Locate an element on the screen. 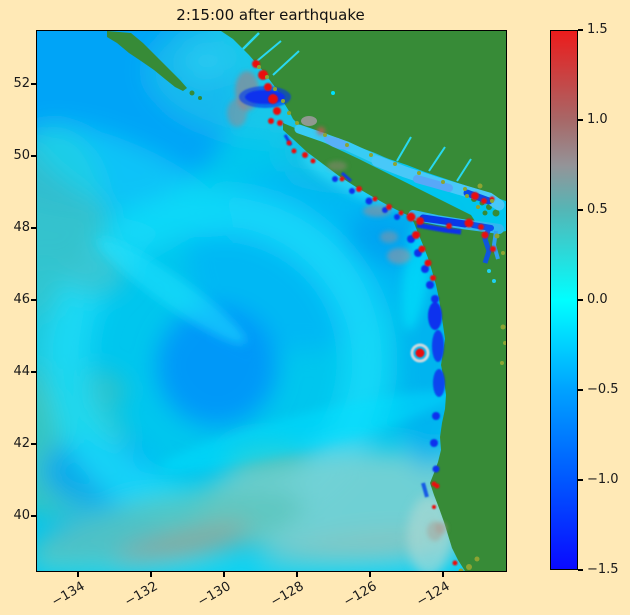 This screenshot has height=615, width=630. fjord-inlets is located at coordinates (357, 107).